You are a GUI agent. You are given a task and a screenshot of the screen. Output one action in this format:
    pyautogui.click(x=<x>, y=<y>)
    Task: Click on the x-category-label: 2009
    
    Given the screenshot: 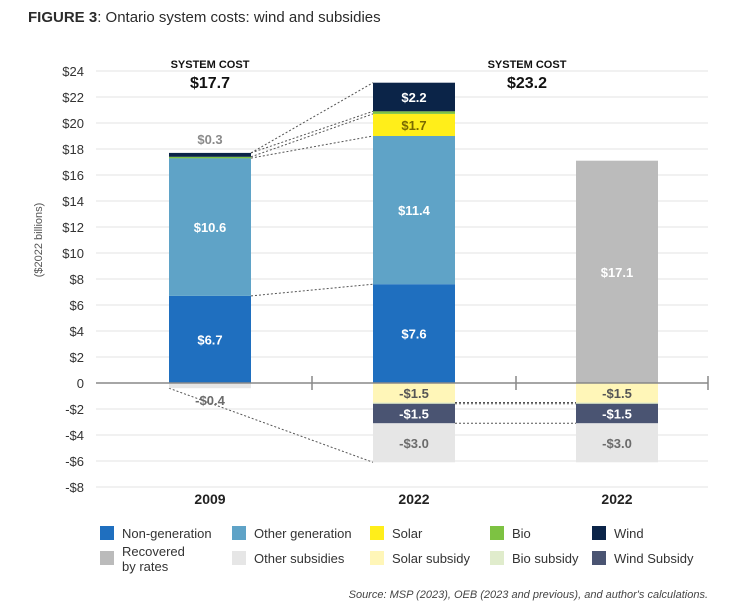 What is the action you would take?
    pyautogui.click(x=209, y=499)
    